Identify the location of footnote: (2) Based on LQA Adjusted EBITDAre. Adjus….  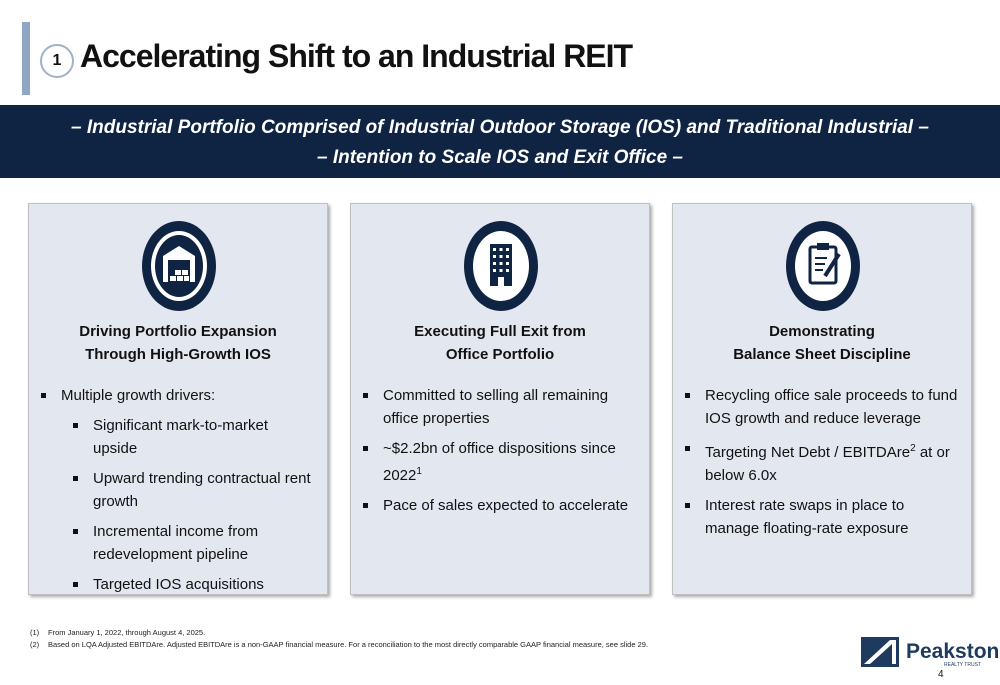
(339, 644).